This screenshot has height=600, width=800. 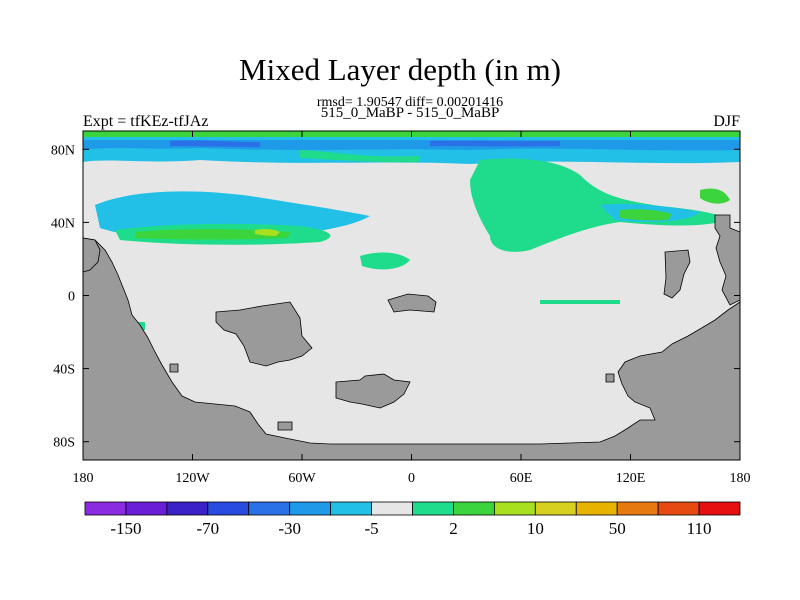 What do you see at coordinates (63, 223) in the screenshot?
I see `y-tick-label: 40N` at bounding box center [63, 223].